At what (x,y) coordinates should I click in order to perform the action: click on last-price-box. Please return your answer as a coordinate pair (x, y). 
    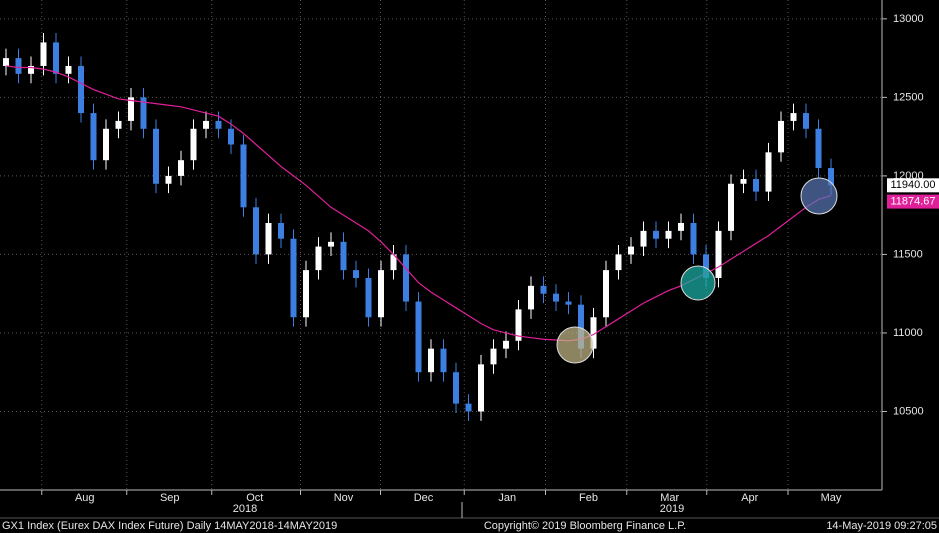
    Looking at the image, I should click on (913, 185).